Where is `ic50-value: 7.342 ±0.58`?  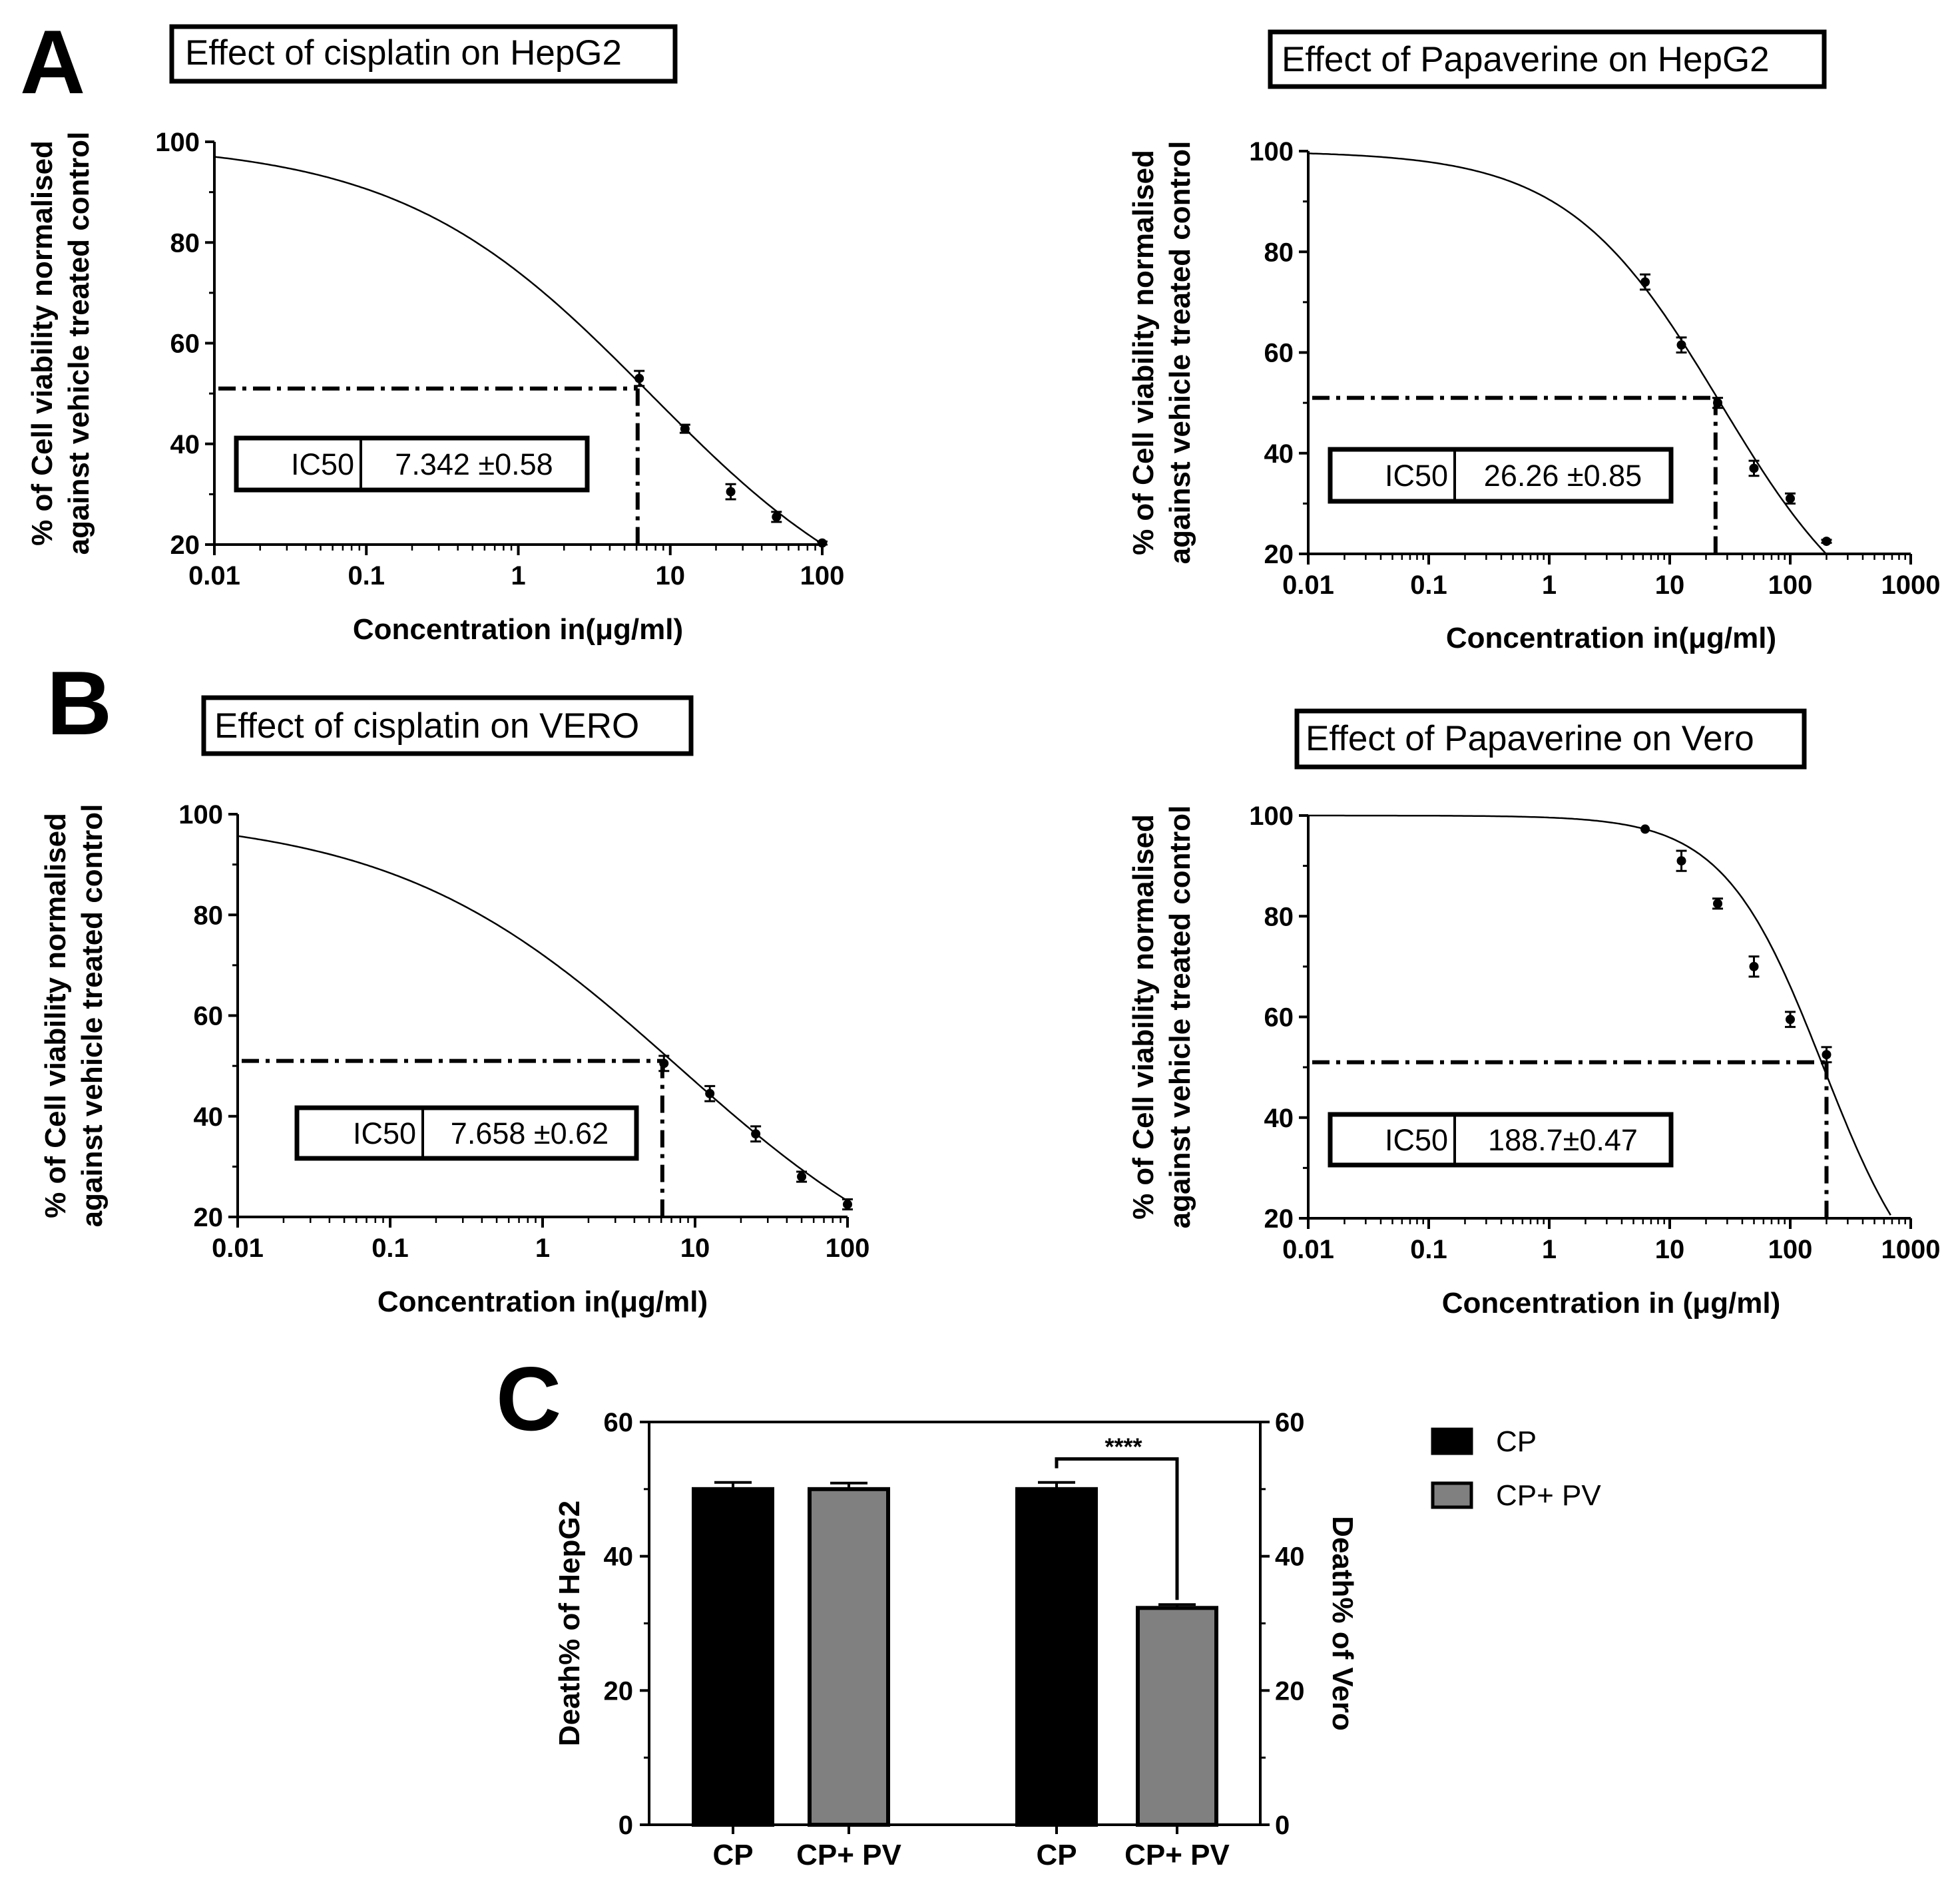
ic50-value: 7.342 ±0.58 is located at coordinates (474, 464).